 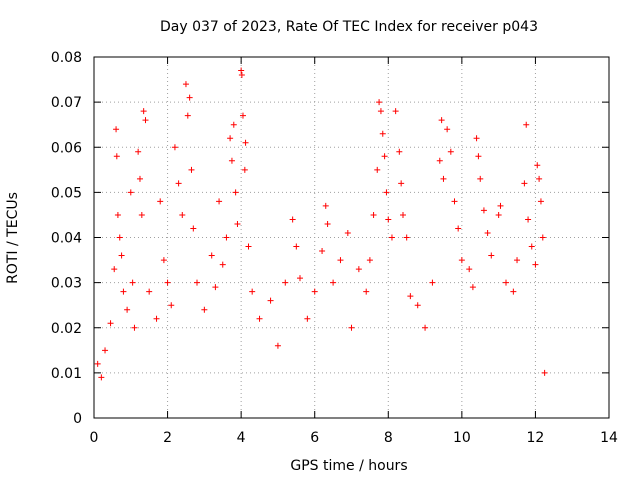 I want to click on x-tick-label: 8, so click(x=388, y=438).